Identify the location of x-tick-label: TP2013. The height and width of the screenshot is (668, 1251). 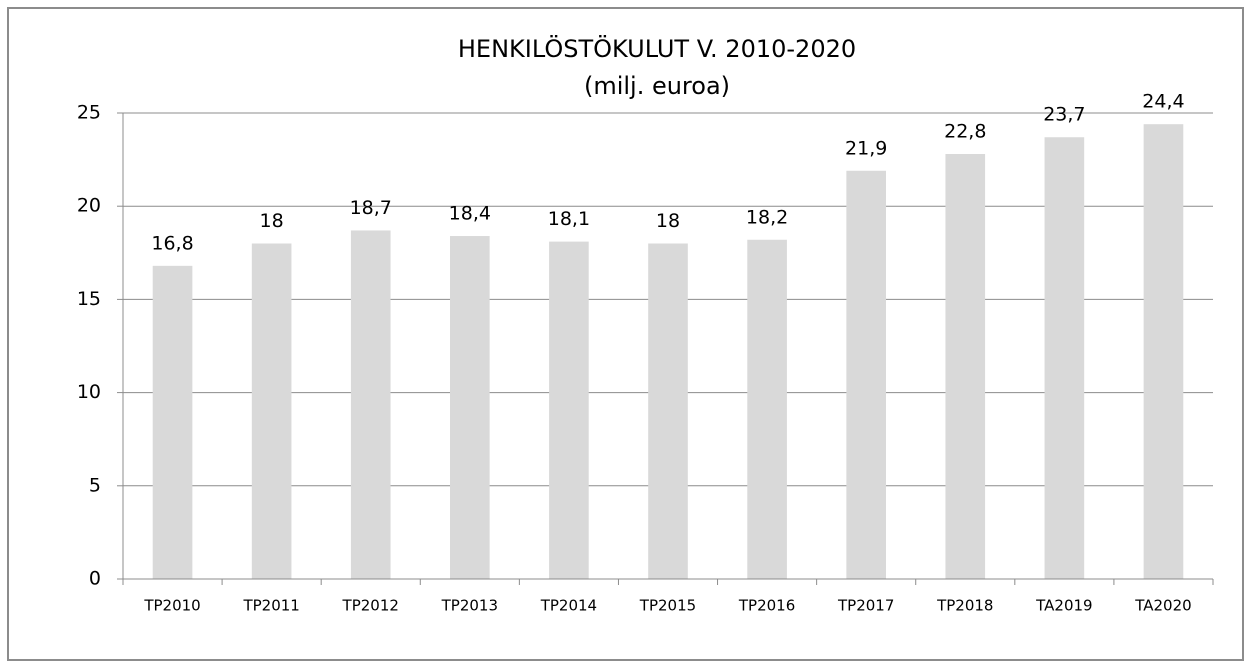
(469, 606).